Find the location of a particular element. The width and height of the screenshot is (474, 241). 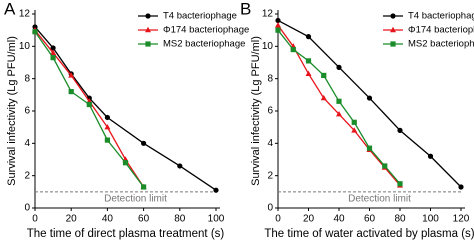

panel-label: A is located at coordinates (10, 9).